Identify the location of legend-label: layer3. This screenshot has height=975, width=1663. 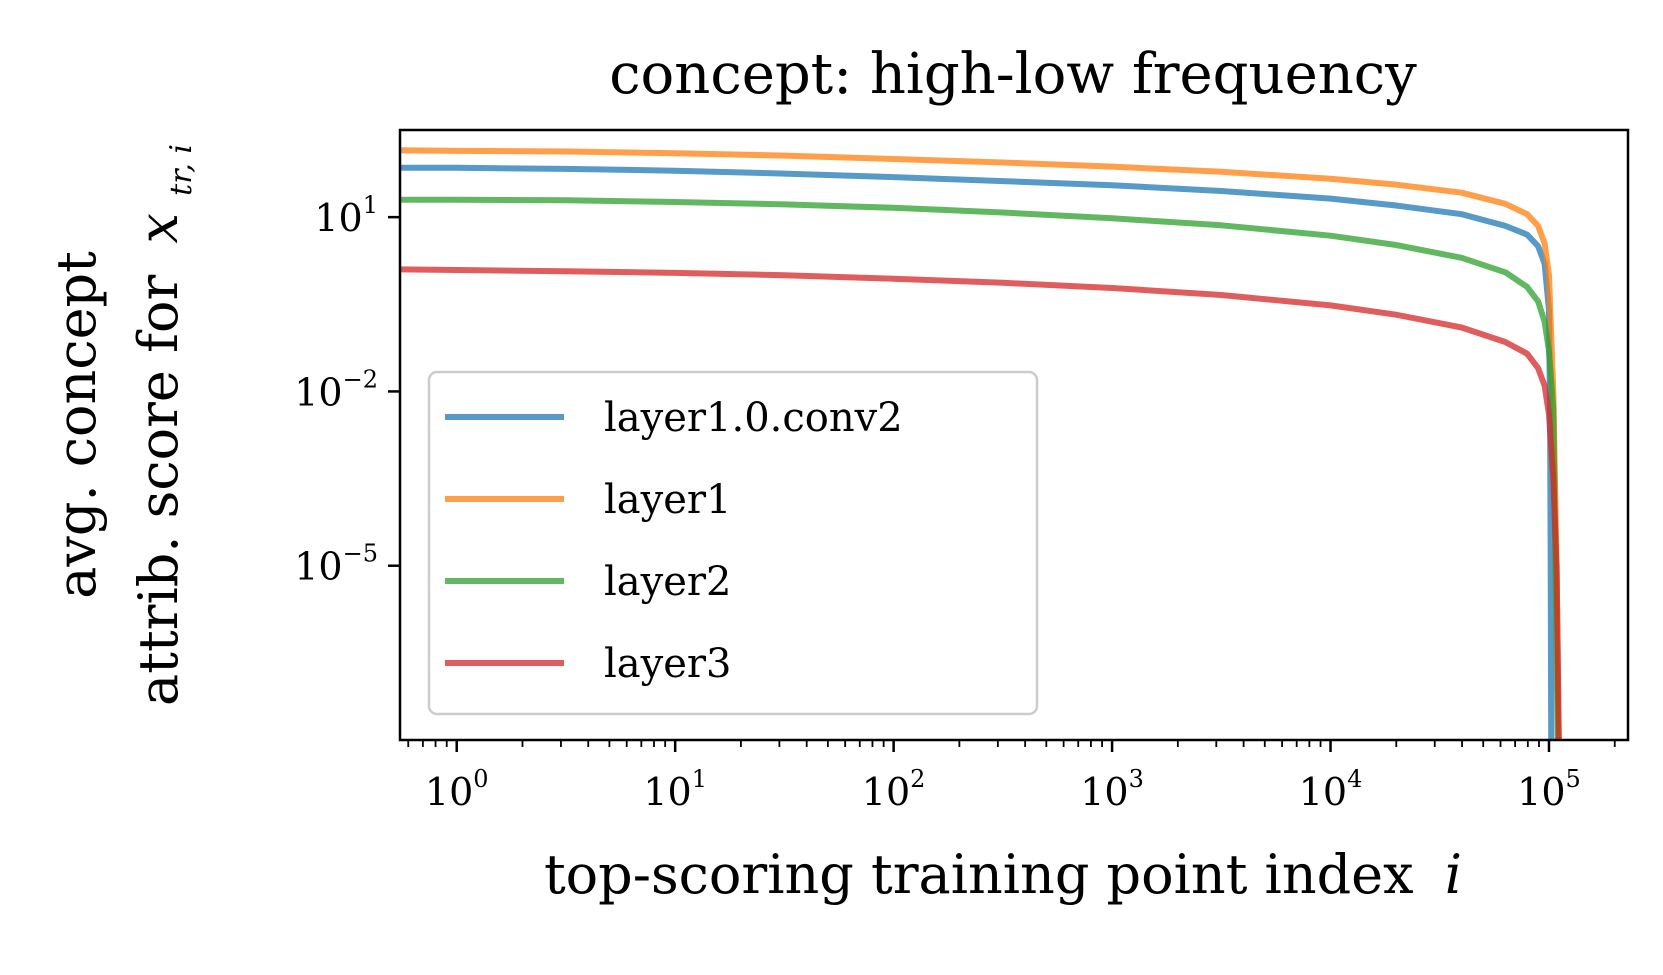
(667, 664).